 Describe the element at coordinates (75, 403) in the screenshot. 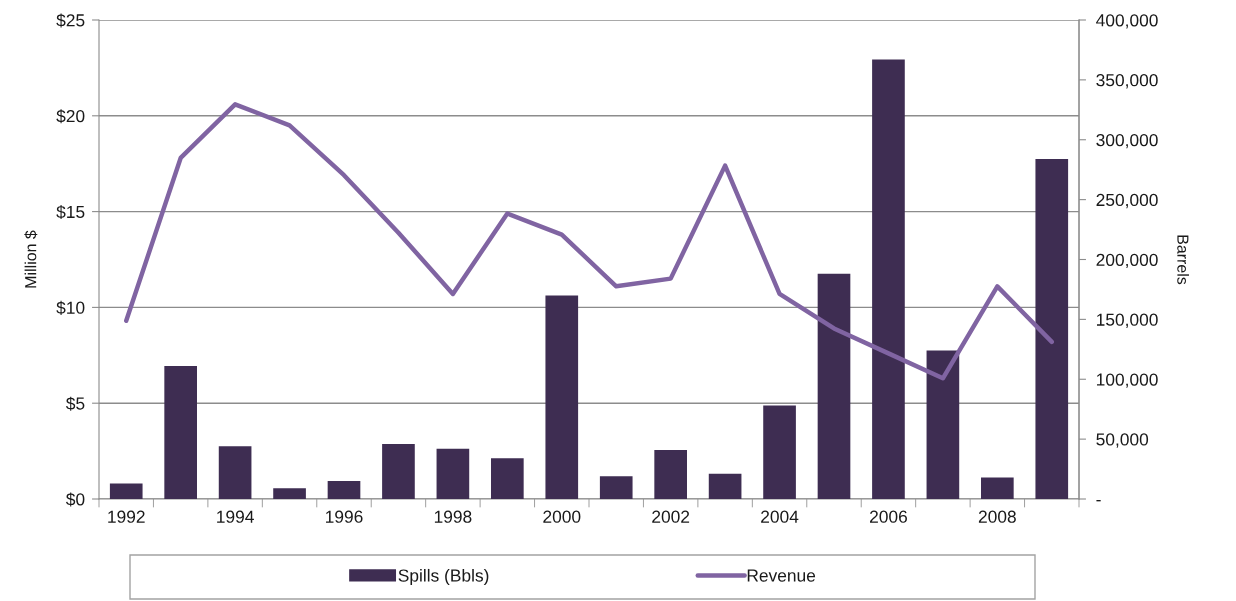

I see `y-tick-label: $5` at that location.